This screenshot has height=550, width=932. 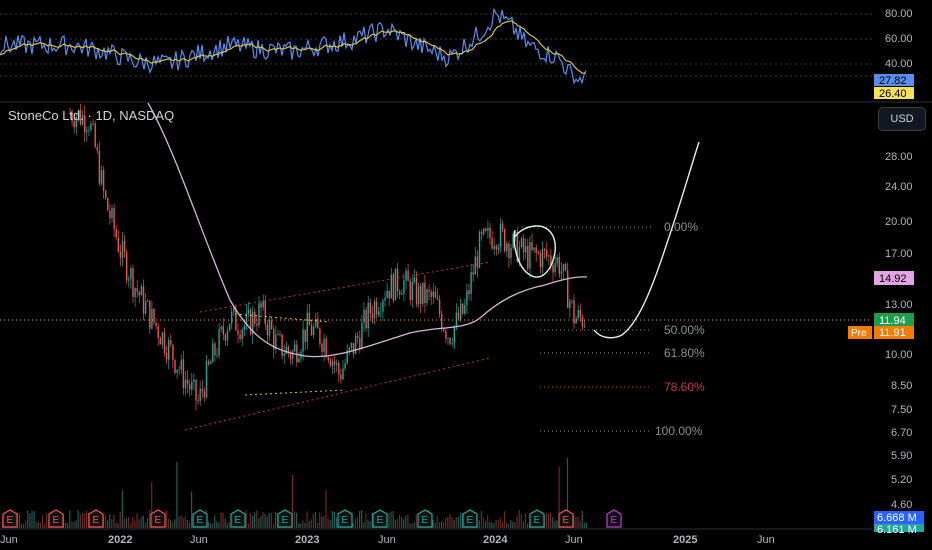 What do you see at coordinates (899, 254) in the screenshot?
I see `price-tick-label: 17.00` at bounding box center [899, 254].